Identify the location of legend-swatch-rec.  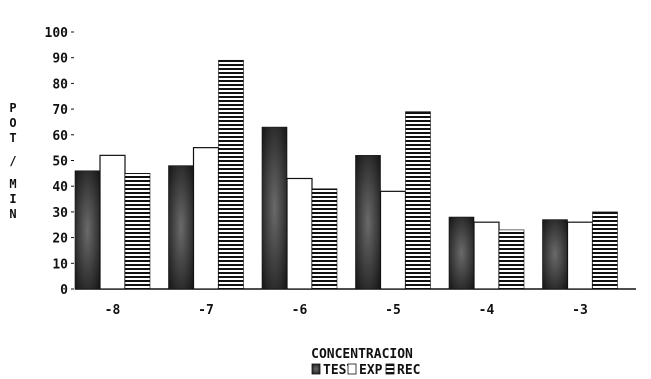
(390, 369).